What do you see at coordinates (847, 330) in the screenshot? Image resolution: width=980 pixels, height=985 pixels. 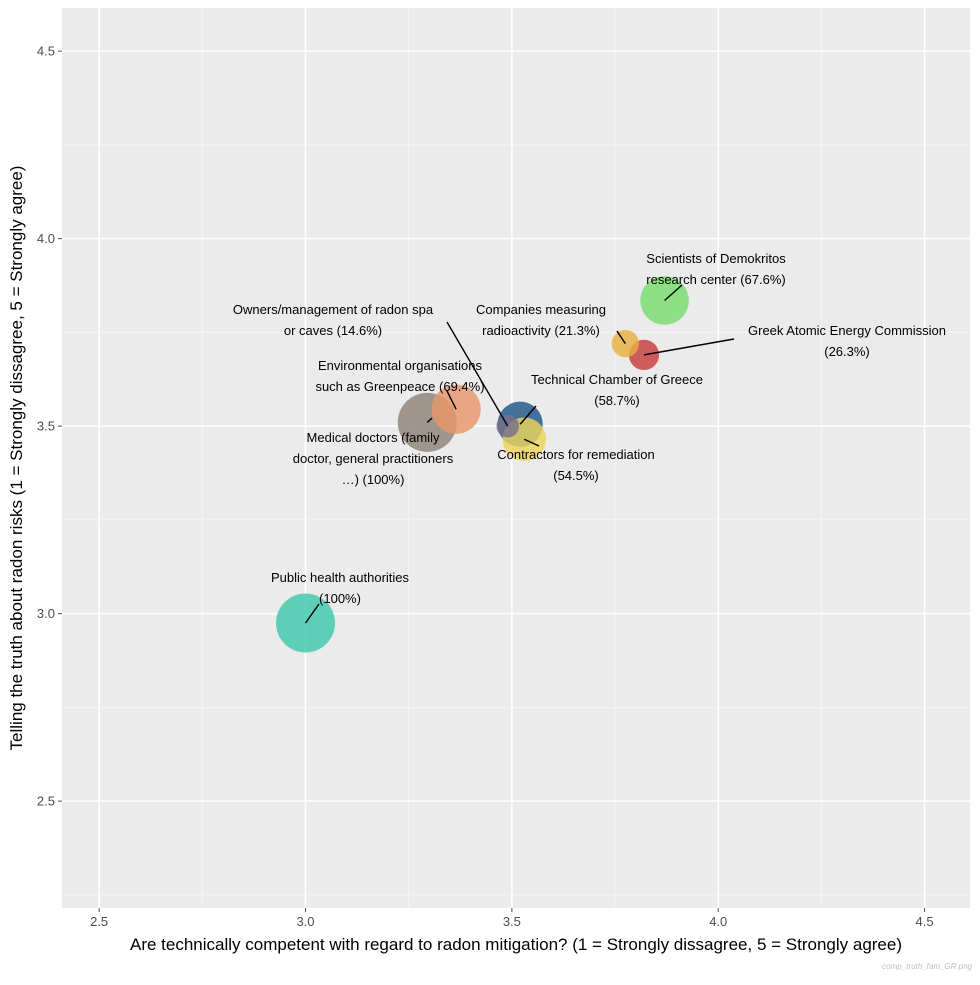 I see `point-label-line: Greek Atomic Energy Commission` at bounding box center [847, 330].